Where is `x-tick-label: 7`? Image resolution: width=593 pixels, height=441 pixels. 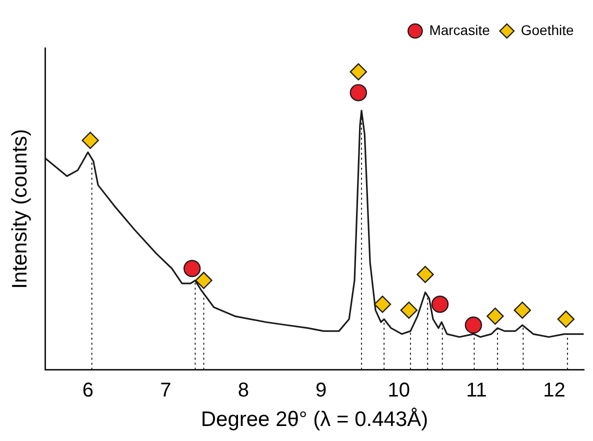
x-tick-label: 7 is located at coordinates (166, 390).